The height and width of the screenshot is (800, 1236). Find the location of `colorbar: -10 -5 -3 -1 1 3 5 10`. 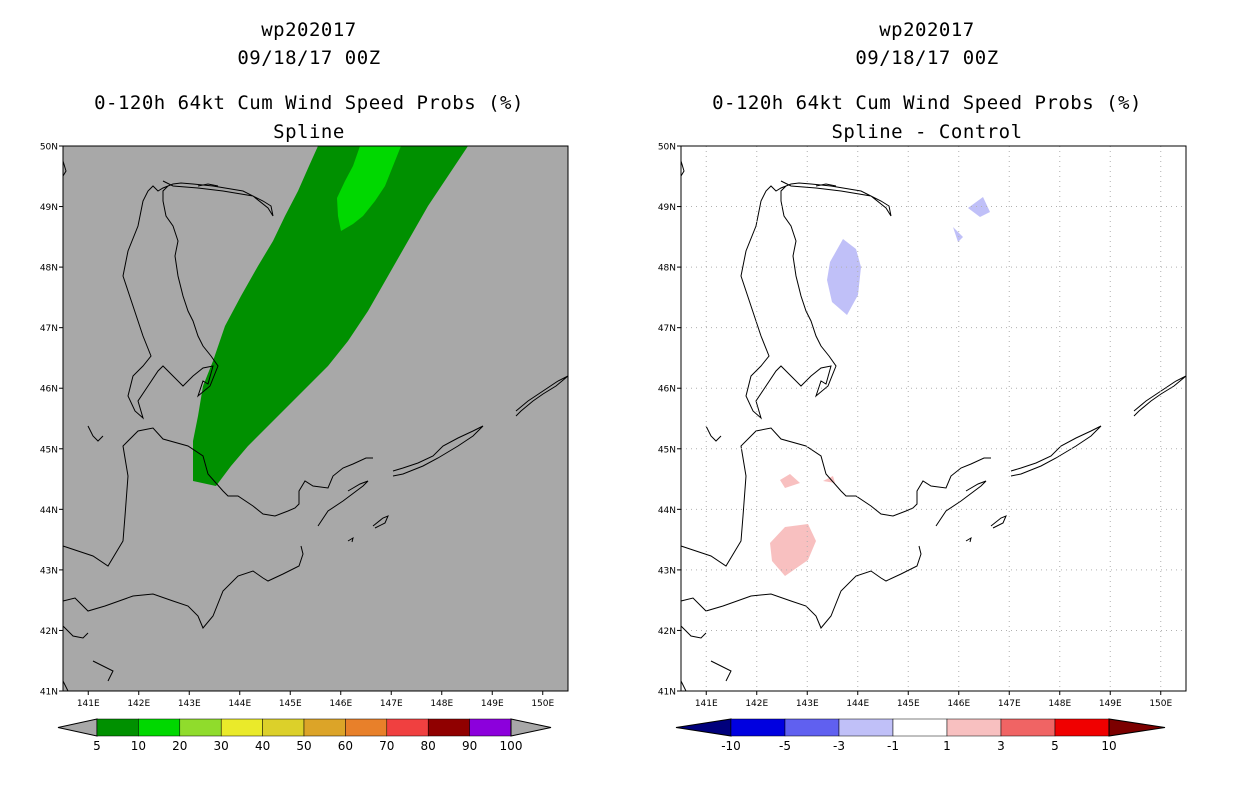

colorbar: -10 -5 -3 -1 1 3 5 10 is located at coordinates (920, 735).